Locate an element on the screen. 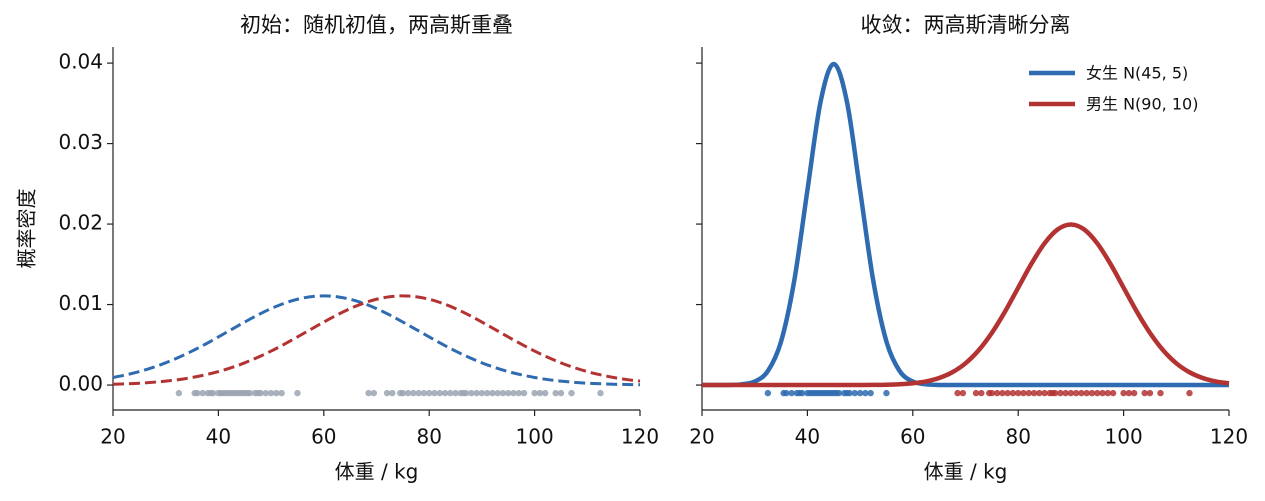 The height and width of the screenshot is (501, 1265). y-tick-label: 0.03 is located at coordinates (80, 142).